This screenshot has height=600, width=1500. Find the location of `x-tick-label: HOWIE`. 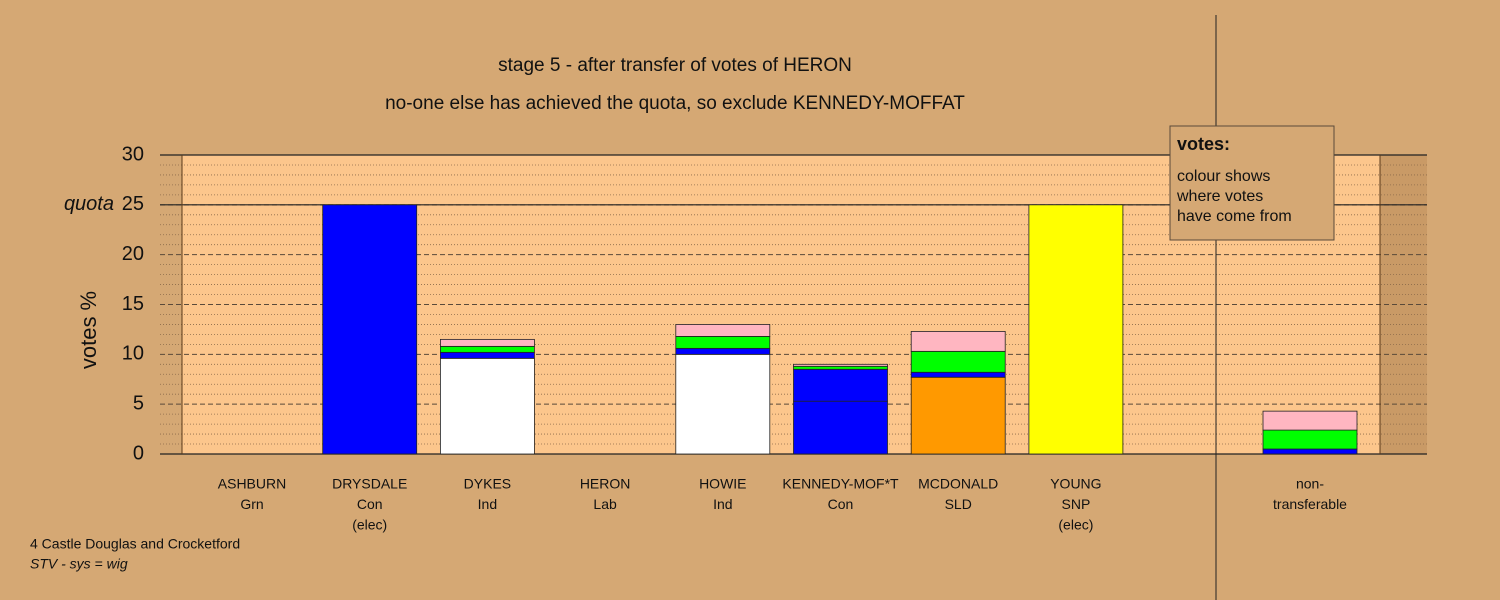

x-tick-label: HOWIE is located at coordinates (722, 484).